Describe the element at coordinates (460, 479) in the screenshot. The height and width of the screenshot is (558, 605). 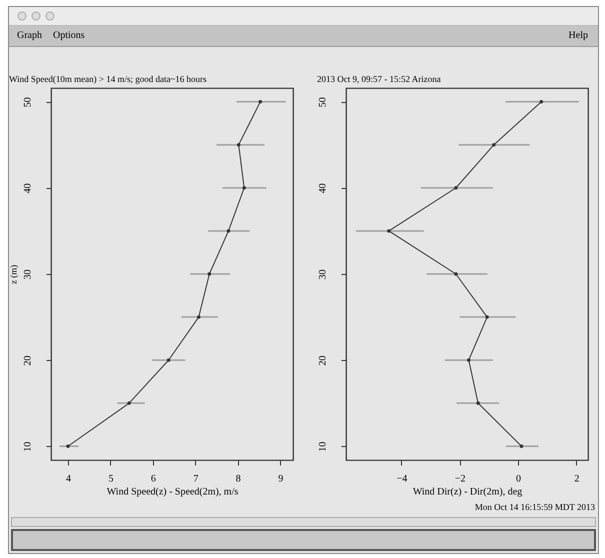
I see `x-tick-label: −2` at that location.